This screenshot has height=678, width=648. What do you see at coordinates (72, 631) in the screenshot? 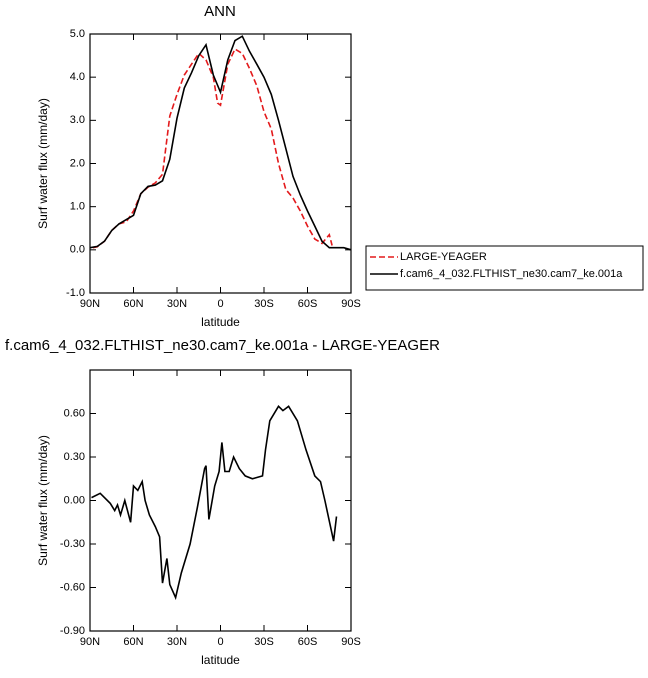
I see `y-tick-label: -0.90` at bounding box center [72, 631].